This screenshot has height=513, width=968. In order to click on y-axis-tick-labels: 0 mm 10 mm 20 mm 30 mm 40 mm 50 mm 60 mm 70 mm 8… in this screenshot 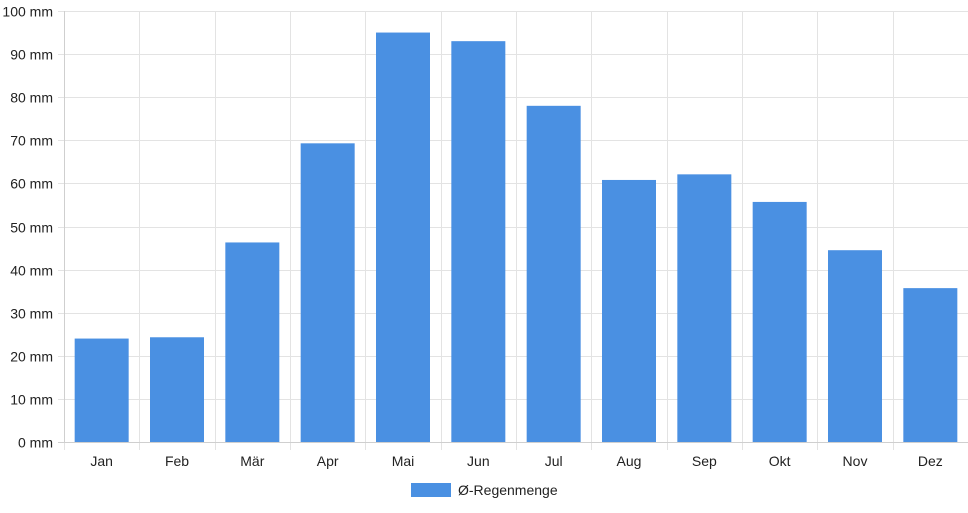, I will do `click(27, 227)`.